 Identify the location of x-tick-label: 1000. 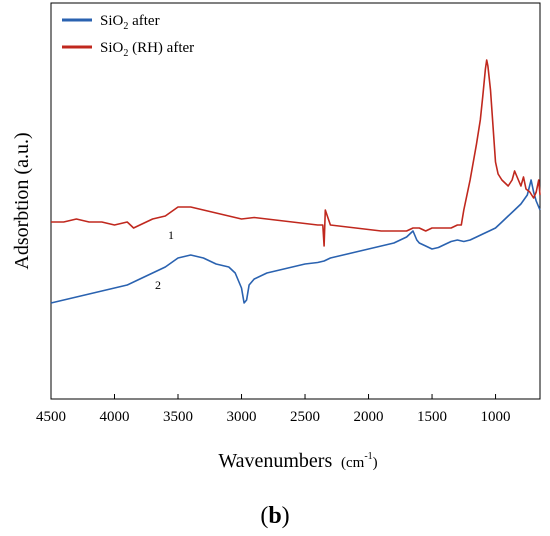
(496, 417).